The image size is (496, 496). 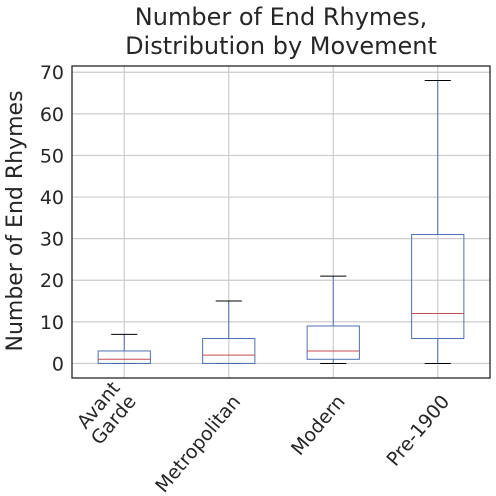 I want to click on x-tick-label-group: Modern, so click(x=318, y=425).